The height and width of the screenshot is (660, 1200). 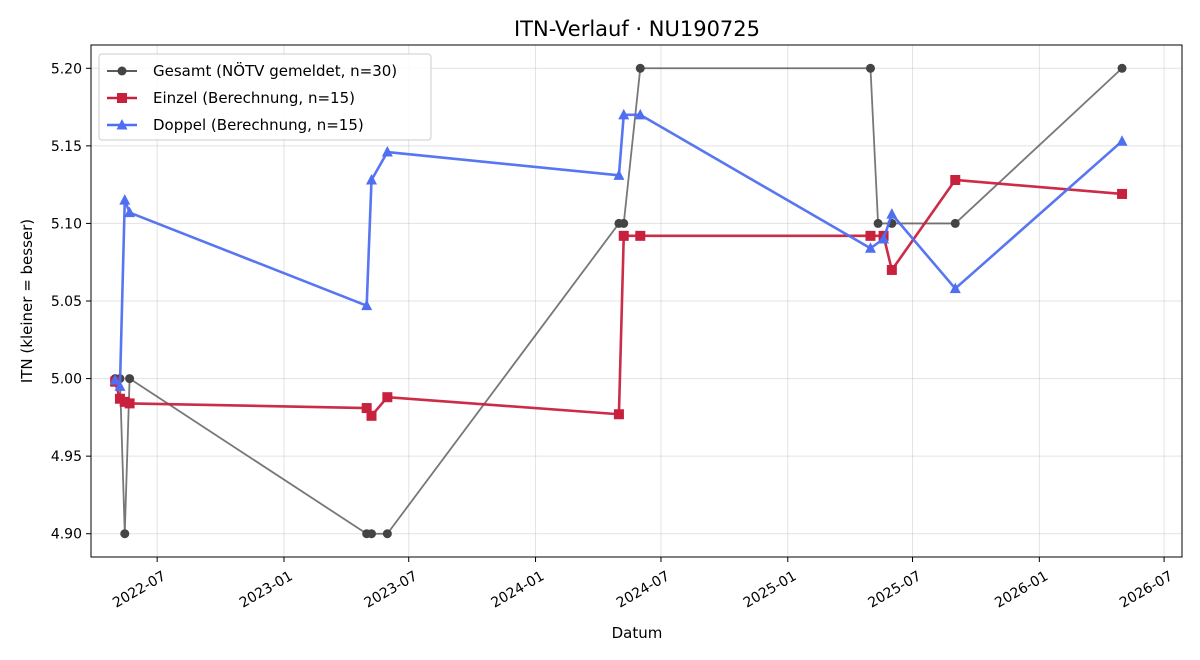 What do you see at coordinates (1021, 589) in the screenshot?
I see `x-tick-label: 2026-01` at bounding box center [1021, 589].